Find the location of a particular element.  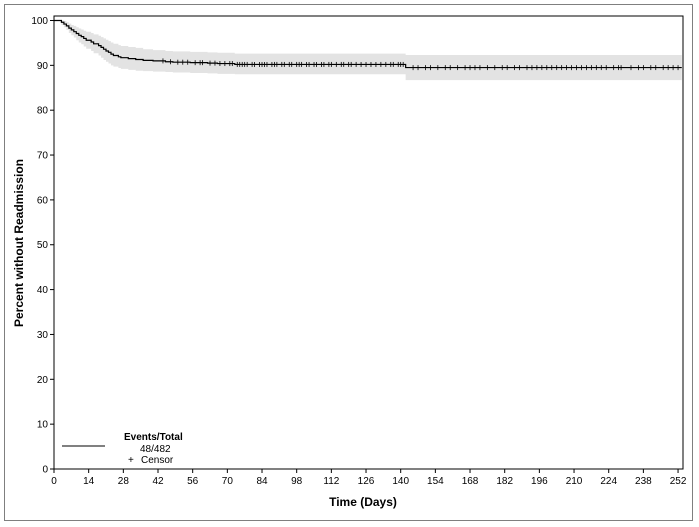

y-tick-label: 60 is located at coordinates (43, 200).